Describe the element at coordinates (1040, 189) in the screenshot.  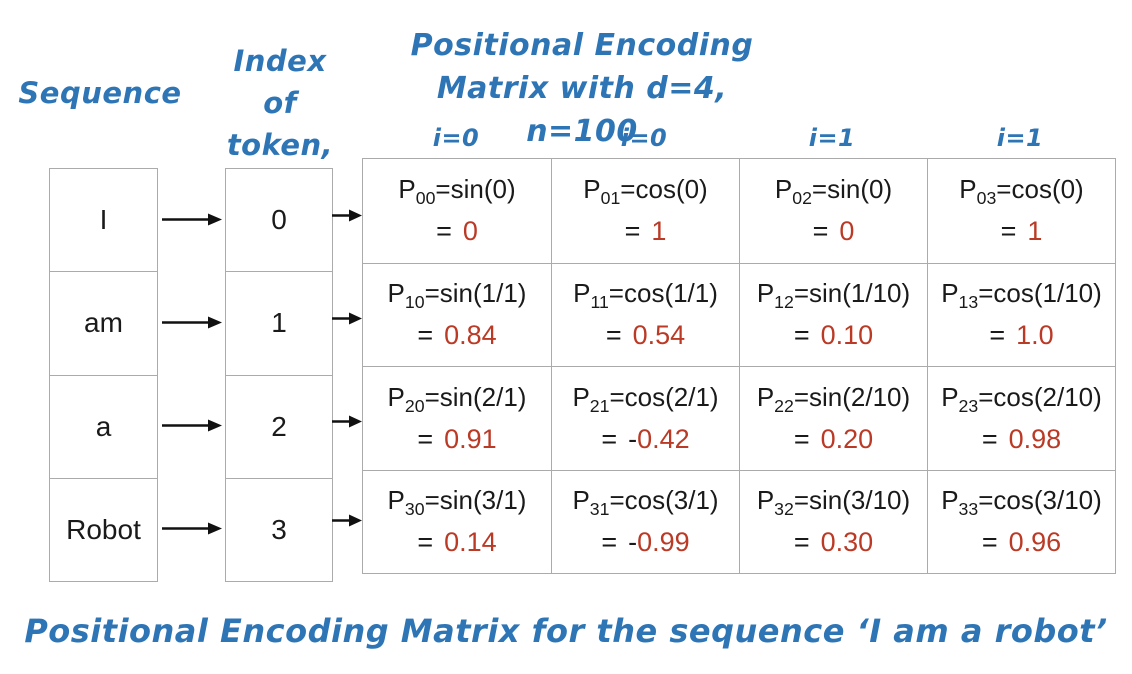
I see `formula-function: =cos(0)` at that location.